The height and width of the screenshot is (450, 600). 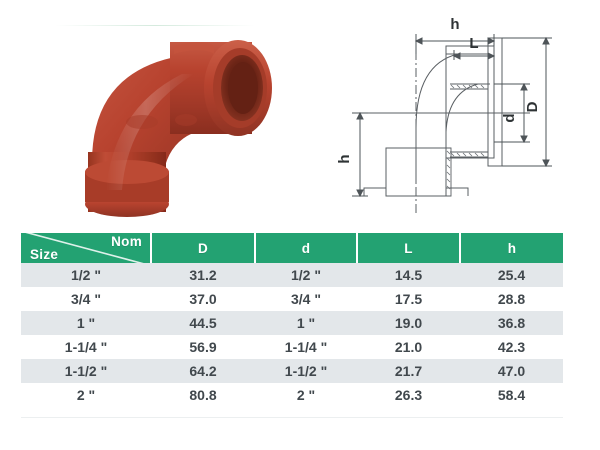 What do you see at coordinates (345, 158) in the screenshot?
I see `label-h-left: h` at bounding box center [345, 158].